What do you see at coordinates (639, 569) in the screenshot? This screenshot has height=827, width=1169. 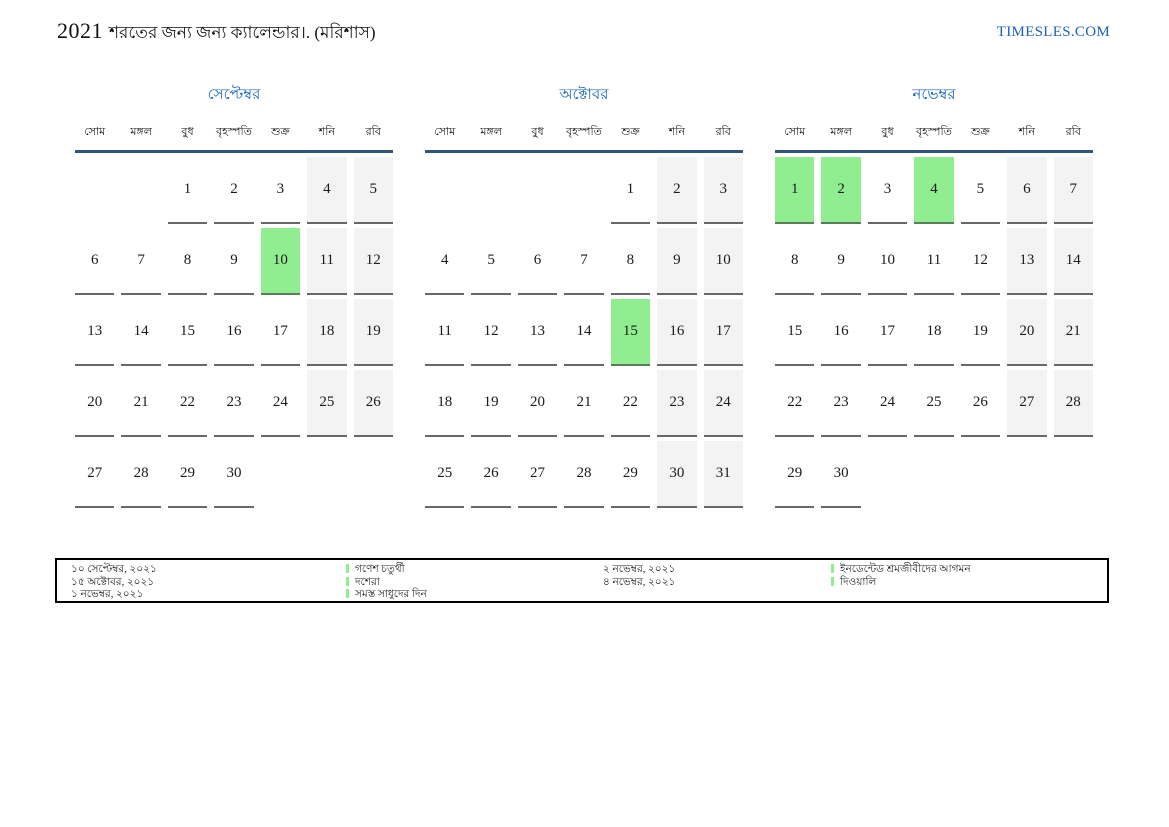 I see `legend-date: ২ নভেম্বর, ২০২১` at bounding box center [639, 569].